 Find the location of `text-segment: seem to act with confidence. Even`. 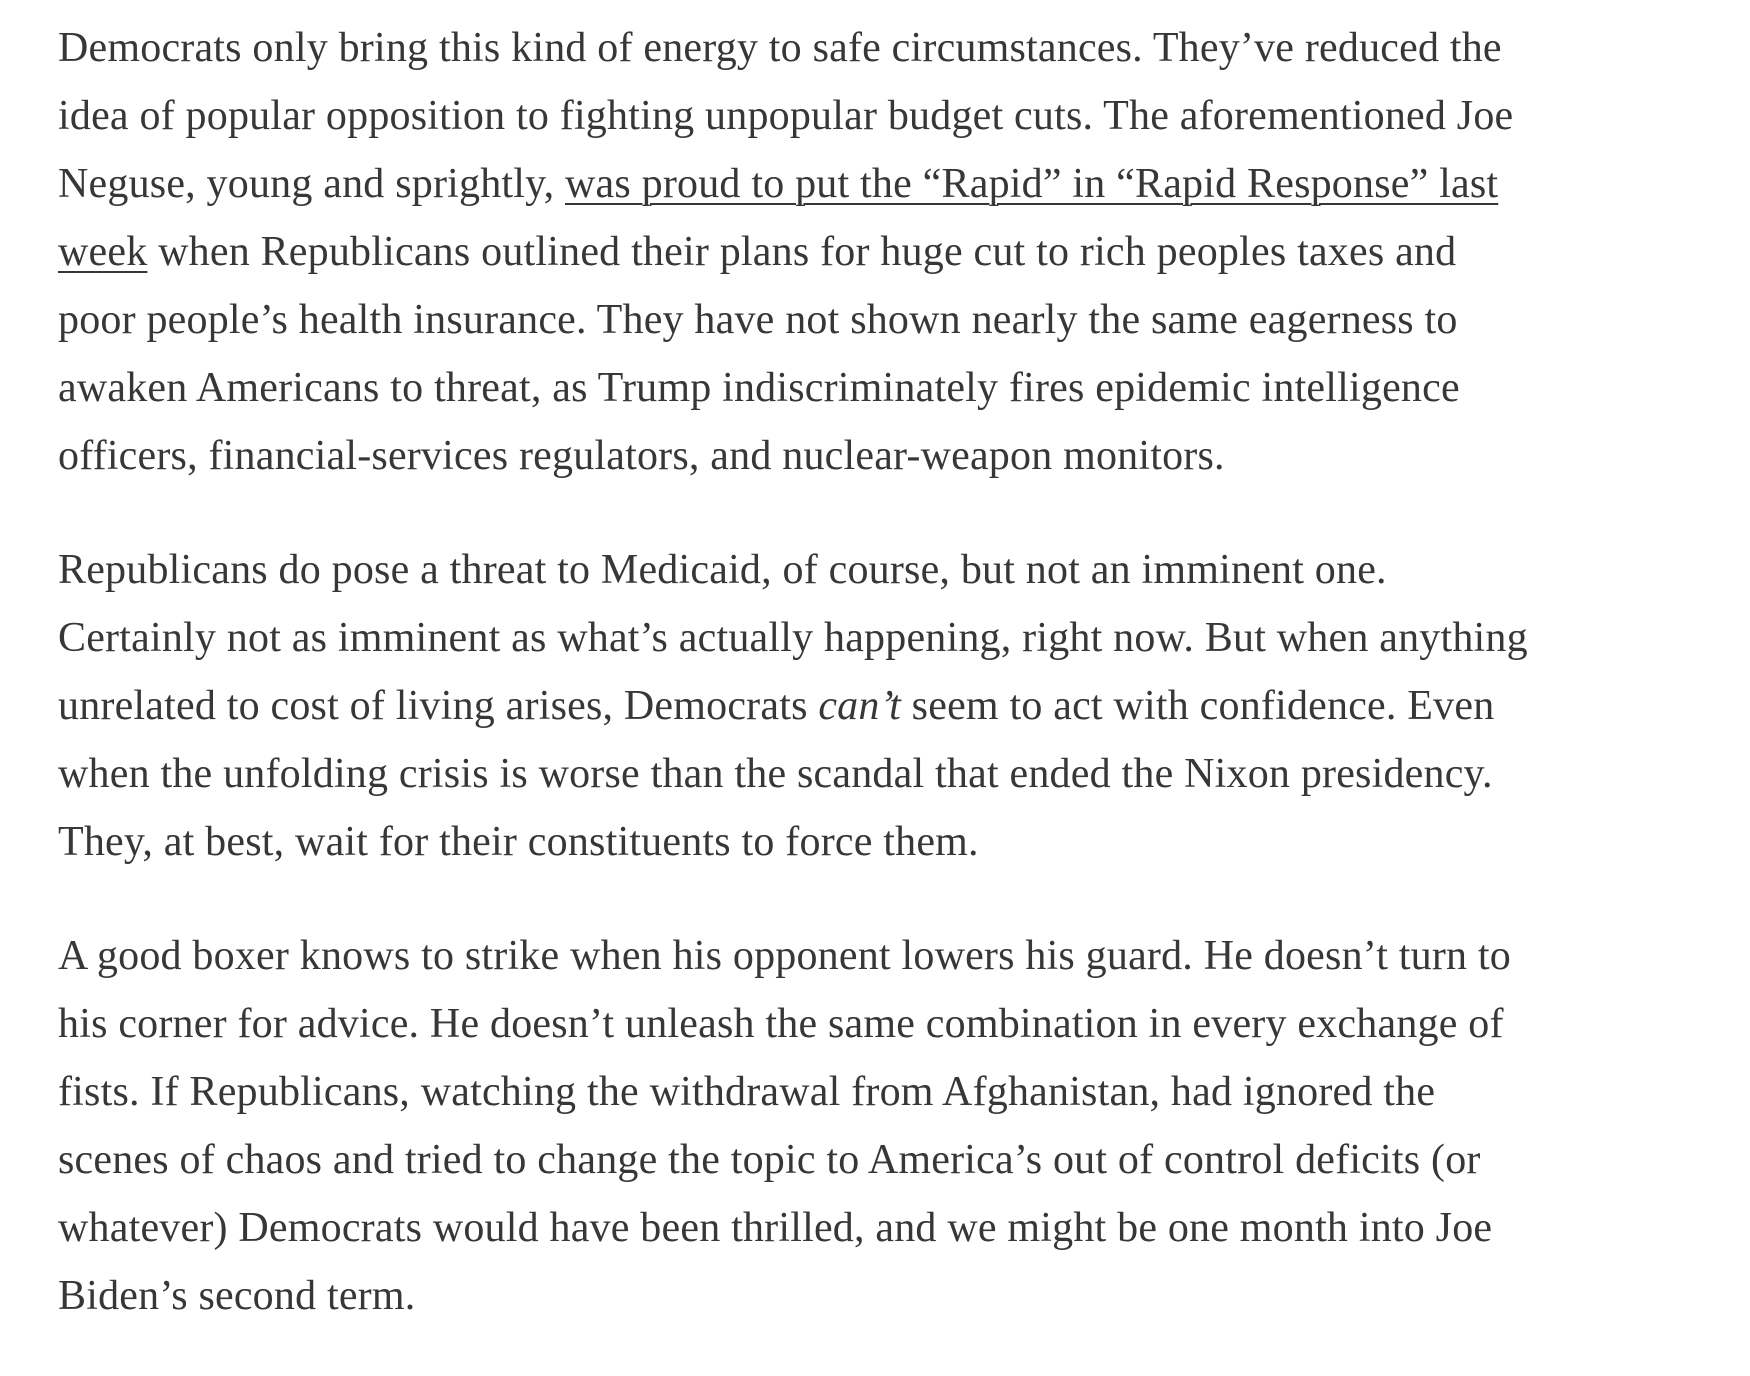

text-segment: seem to act with confidence. Even is located at coordinates (1197, 706).